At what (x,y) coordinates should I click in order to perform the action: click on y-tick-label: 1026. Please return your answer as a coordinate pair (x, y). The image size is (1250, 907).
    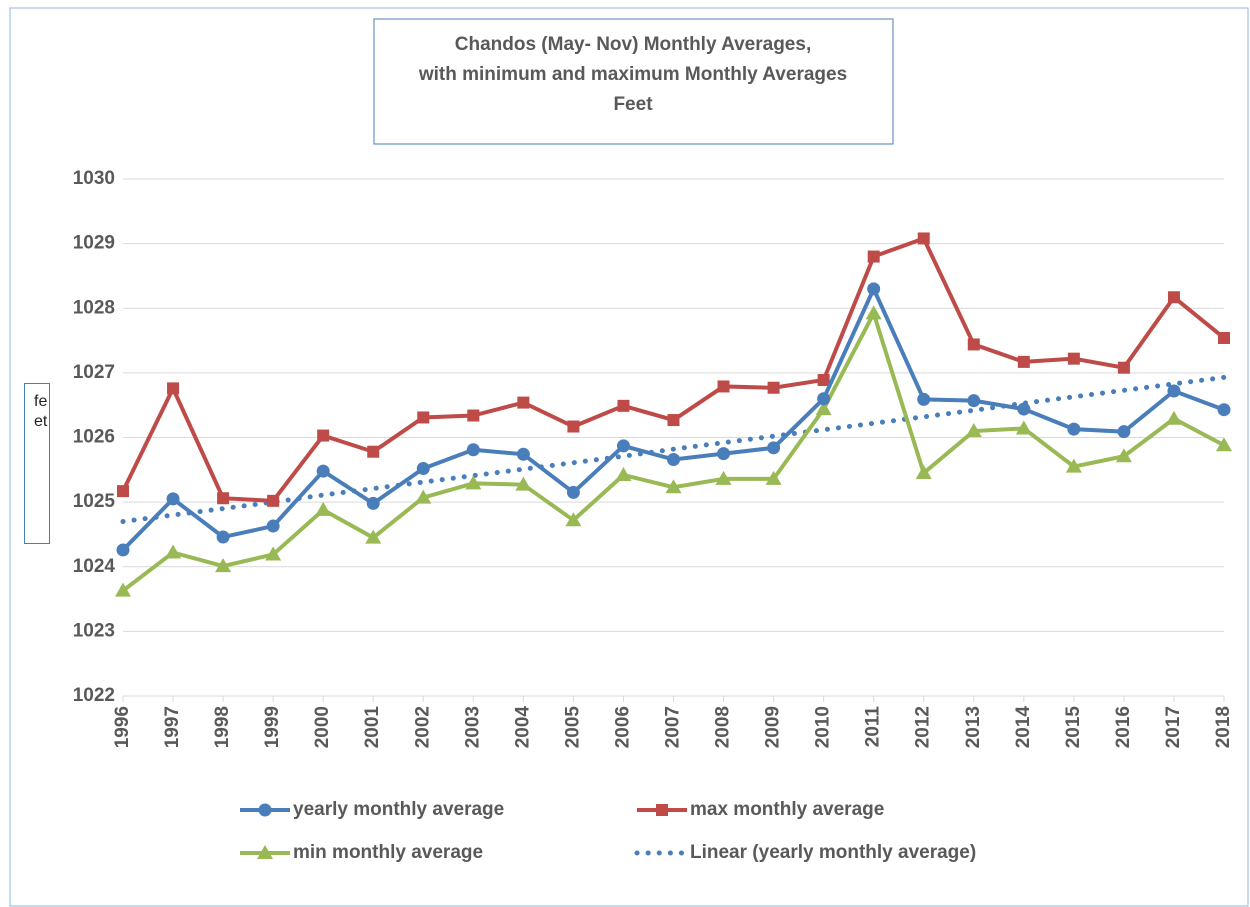
    Looking at the image, I should click on (94, 437).